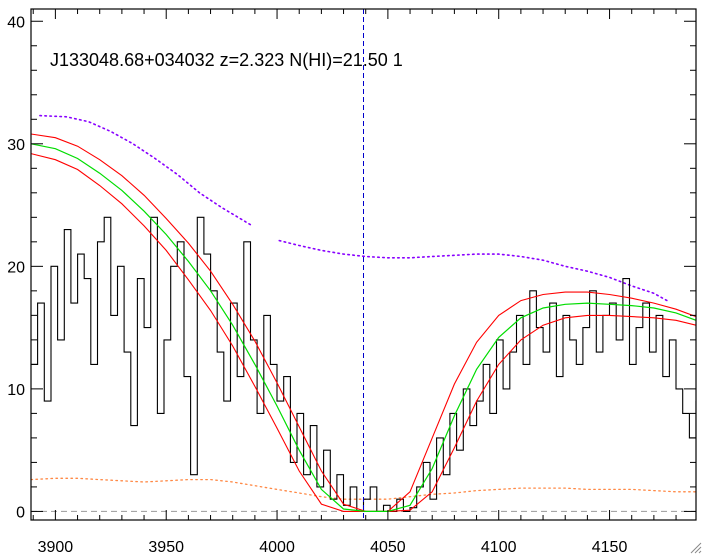 The height and width of the screenshot is (556, 704). I want to click on x-tick-label: 3950, so click(166, 547).